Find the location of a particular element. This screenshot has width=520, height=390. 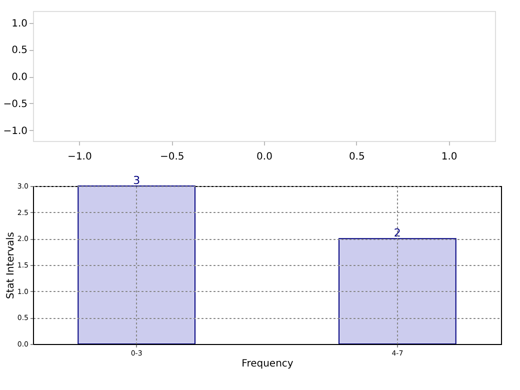

y-axis-title: Stat Intervals is located at coordinates (10, 266).